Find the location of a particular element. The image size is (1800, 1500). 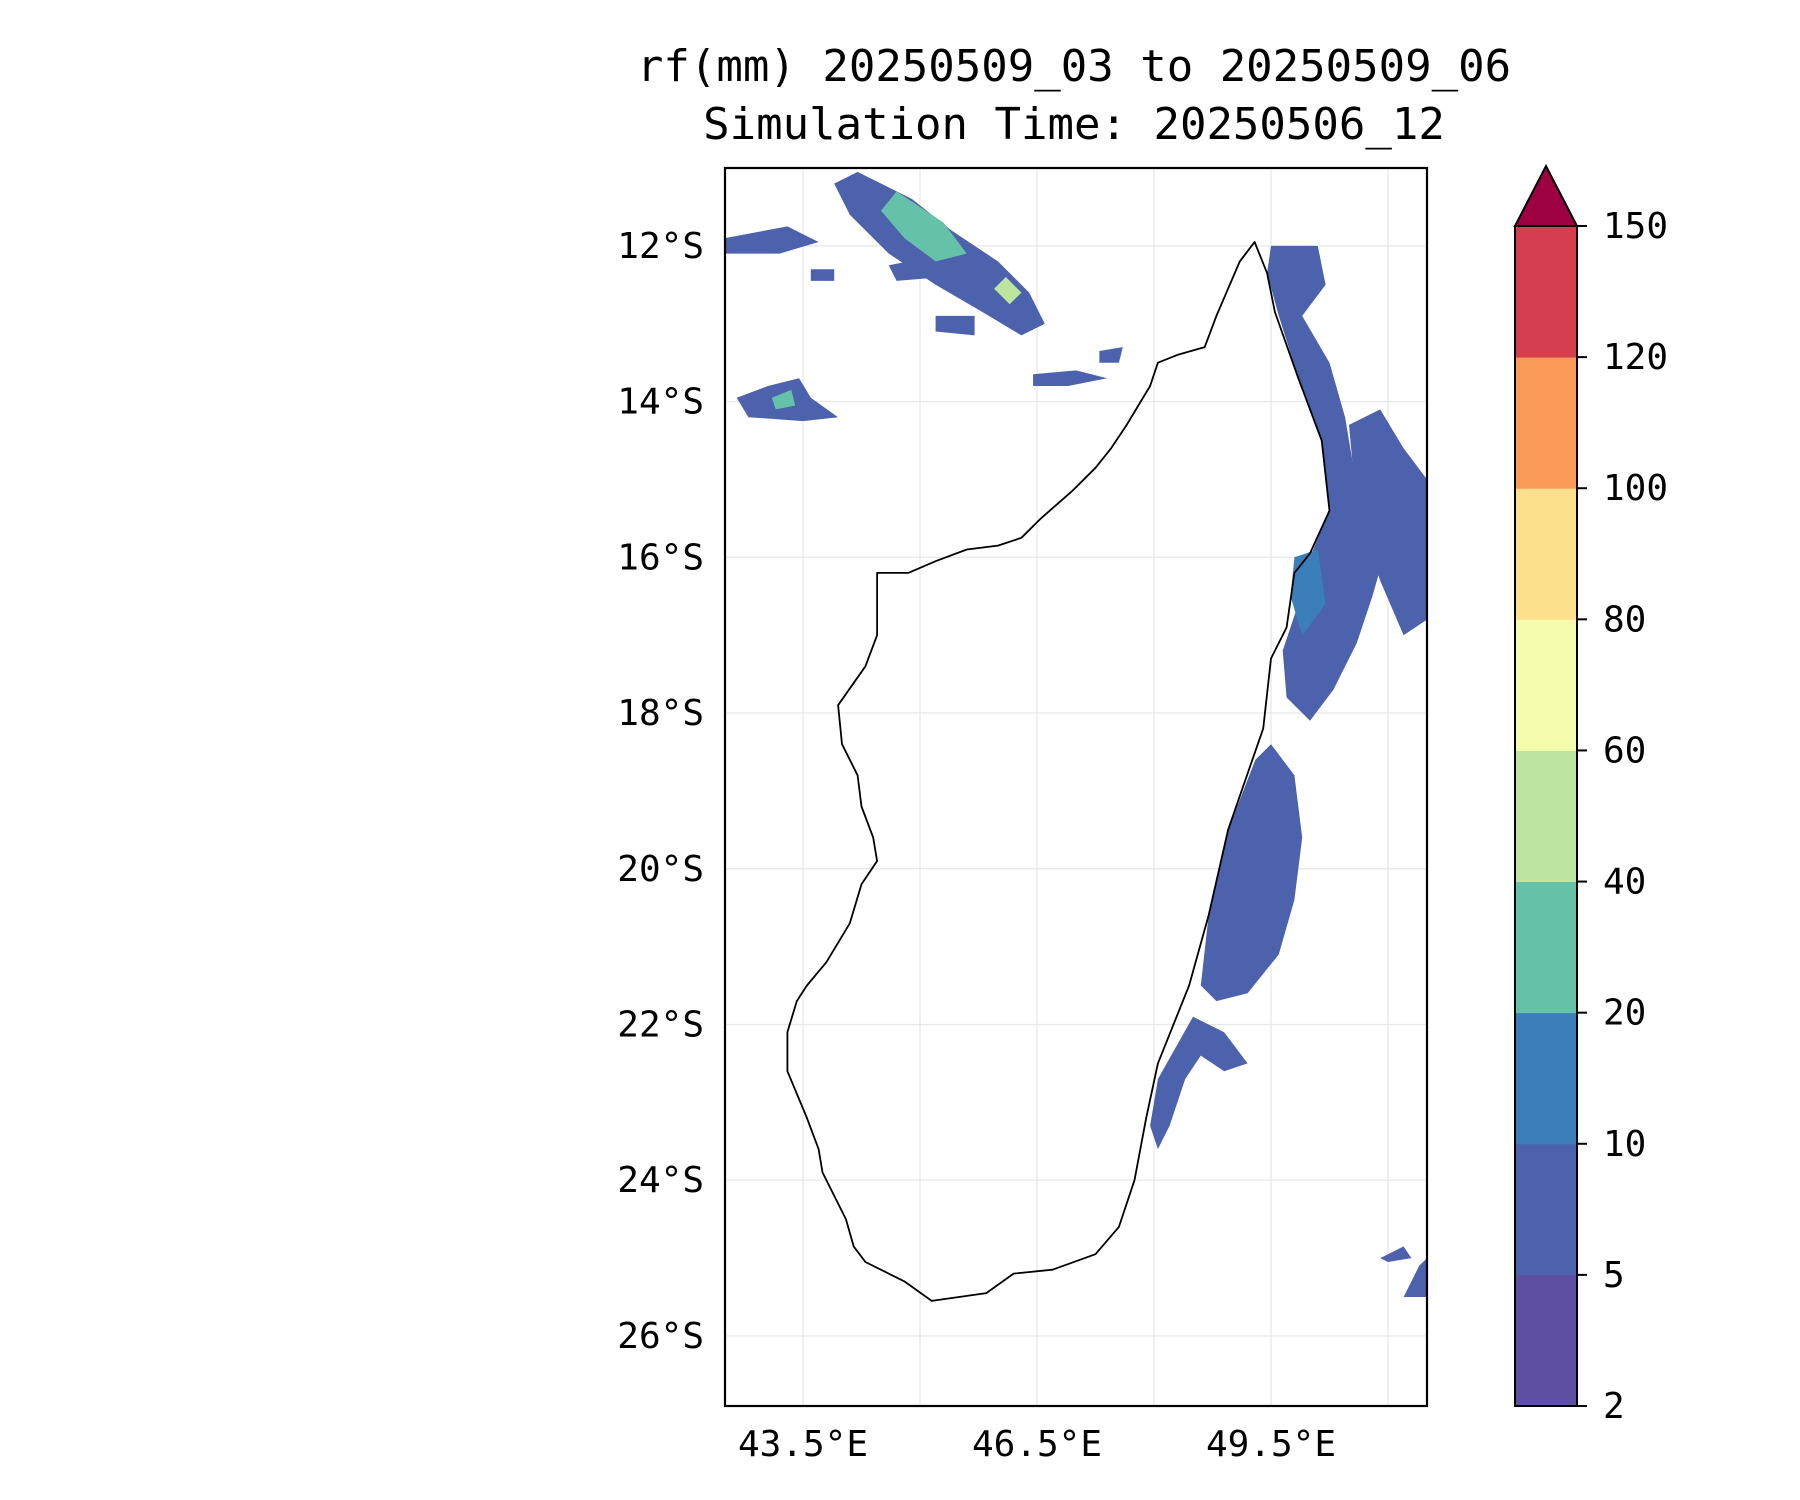

colorbar-frame is located at coordinates (1546, 816).